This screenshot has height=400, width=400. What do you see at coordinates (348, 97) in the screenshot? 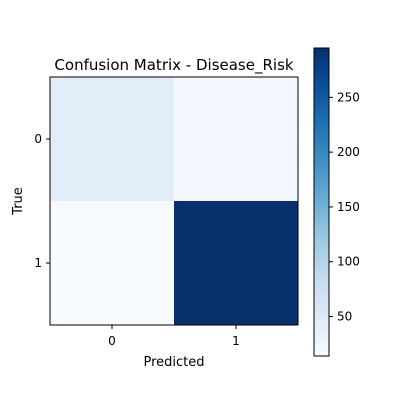
I see `colorbar-tick-label: 250` at bounding box center [348, 97].